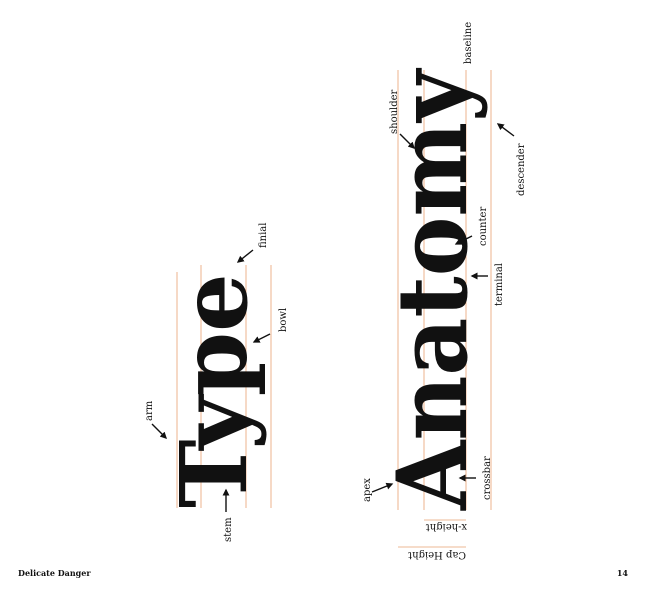 The height and width of the screenshot is (594, 648). What do you see at coordinates (437, 554) in the screenshot?
I see `label-cap-height: Cap Height` at bounding box center [437, 554].